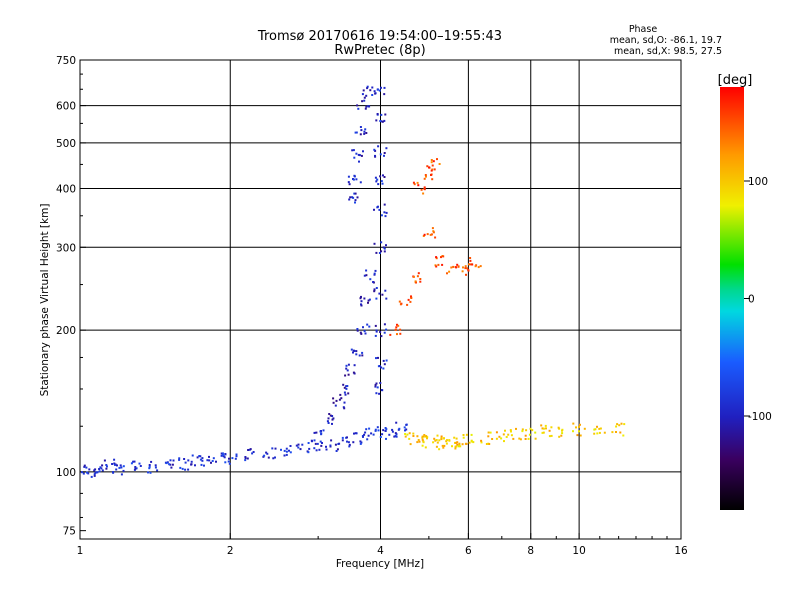  What do you see at coordinates (66, 331) in the screenshot?
I see `y-tick-label: 200` at bounding box center [66, 331].